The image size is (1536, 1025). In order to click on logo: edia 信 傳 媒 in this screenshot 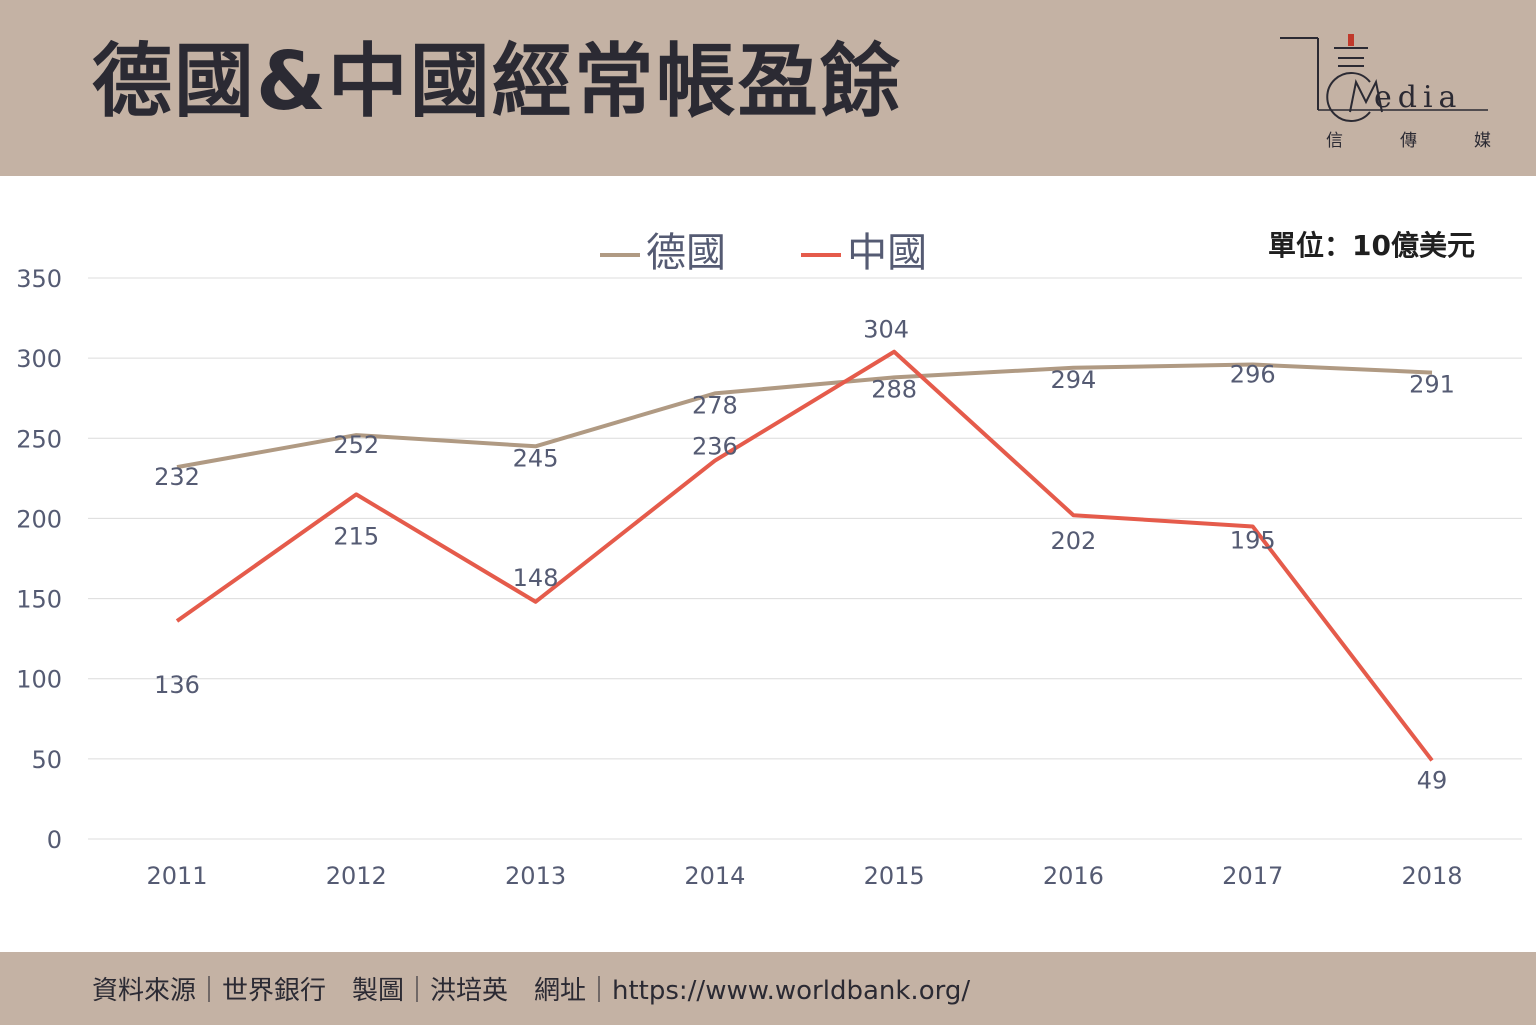, I will do `click(1387, 92)`.